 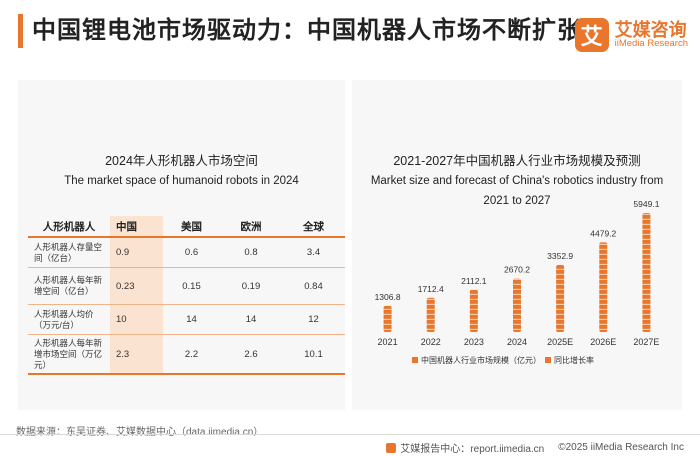 I want to click on table-header: 全球, so click(x=313, y=227).